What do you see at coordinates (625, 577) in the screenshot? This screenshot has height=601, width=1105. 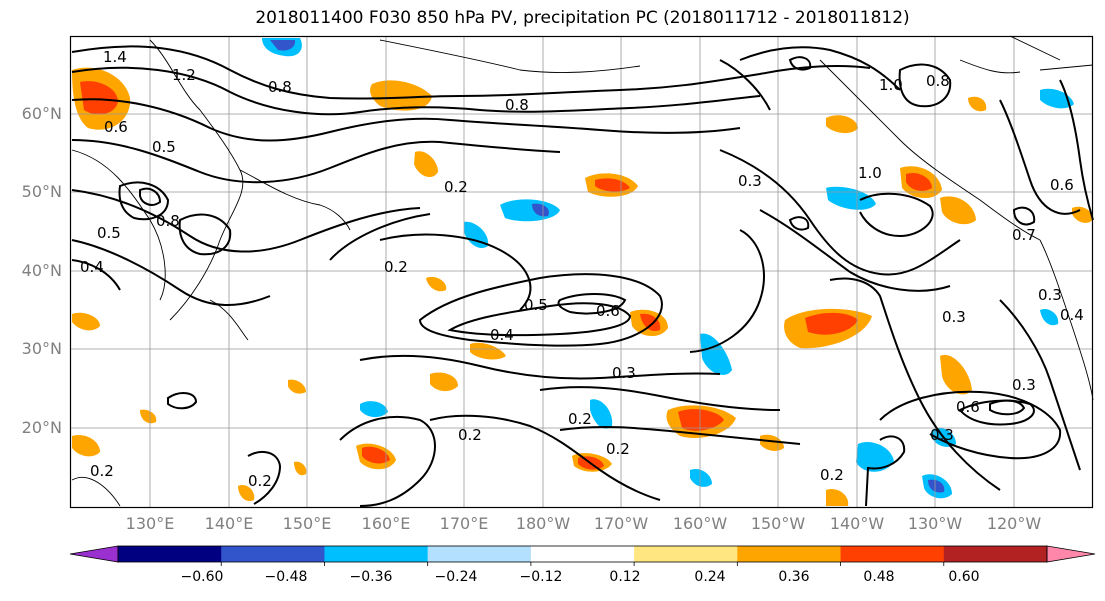 I see `colorbar-tick-label: 0.12` at bounding box center [625, 577].